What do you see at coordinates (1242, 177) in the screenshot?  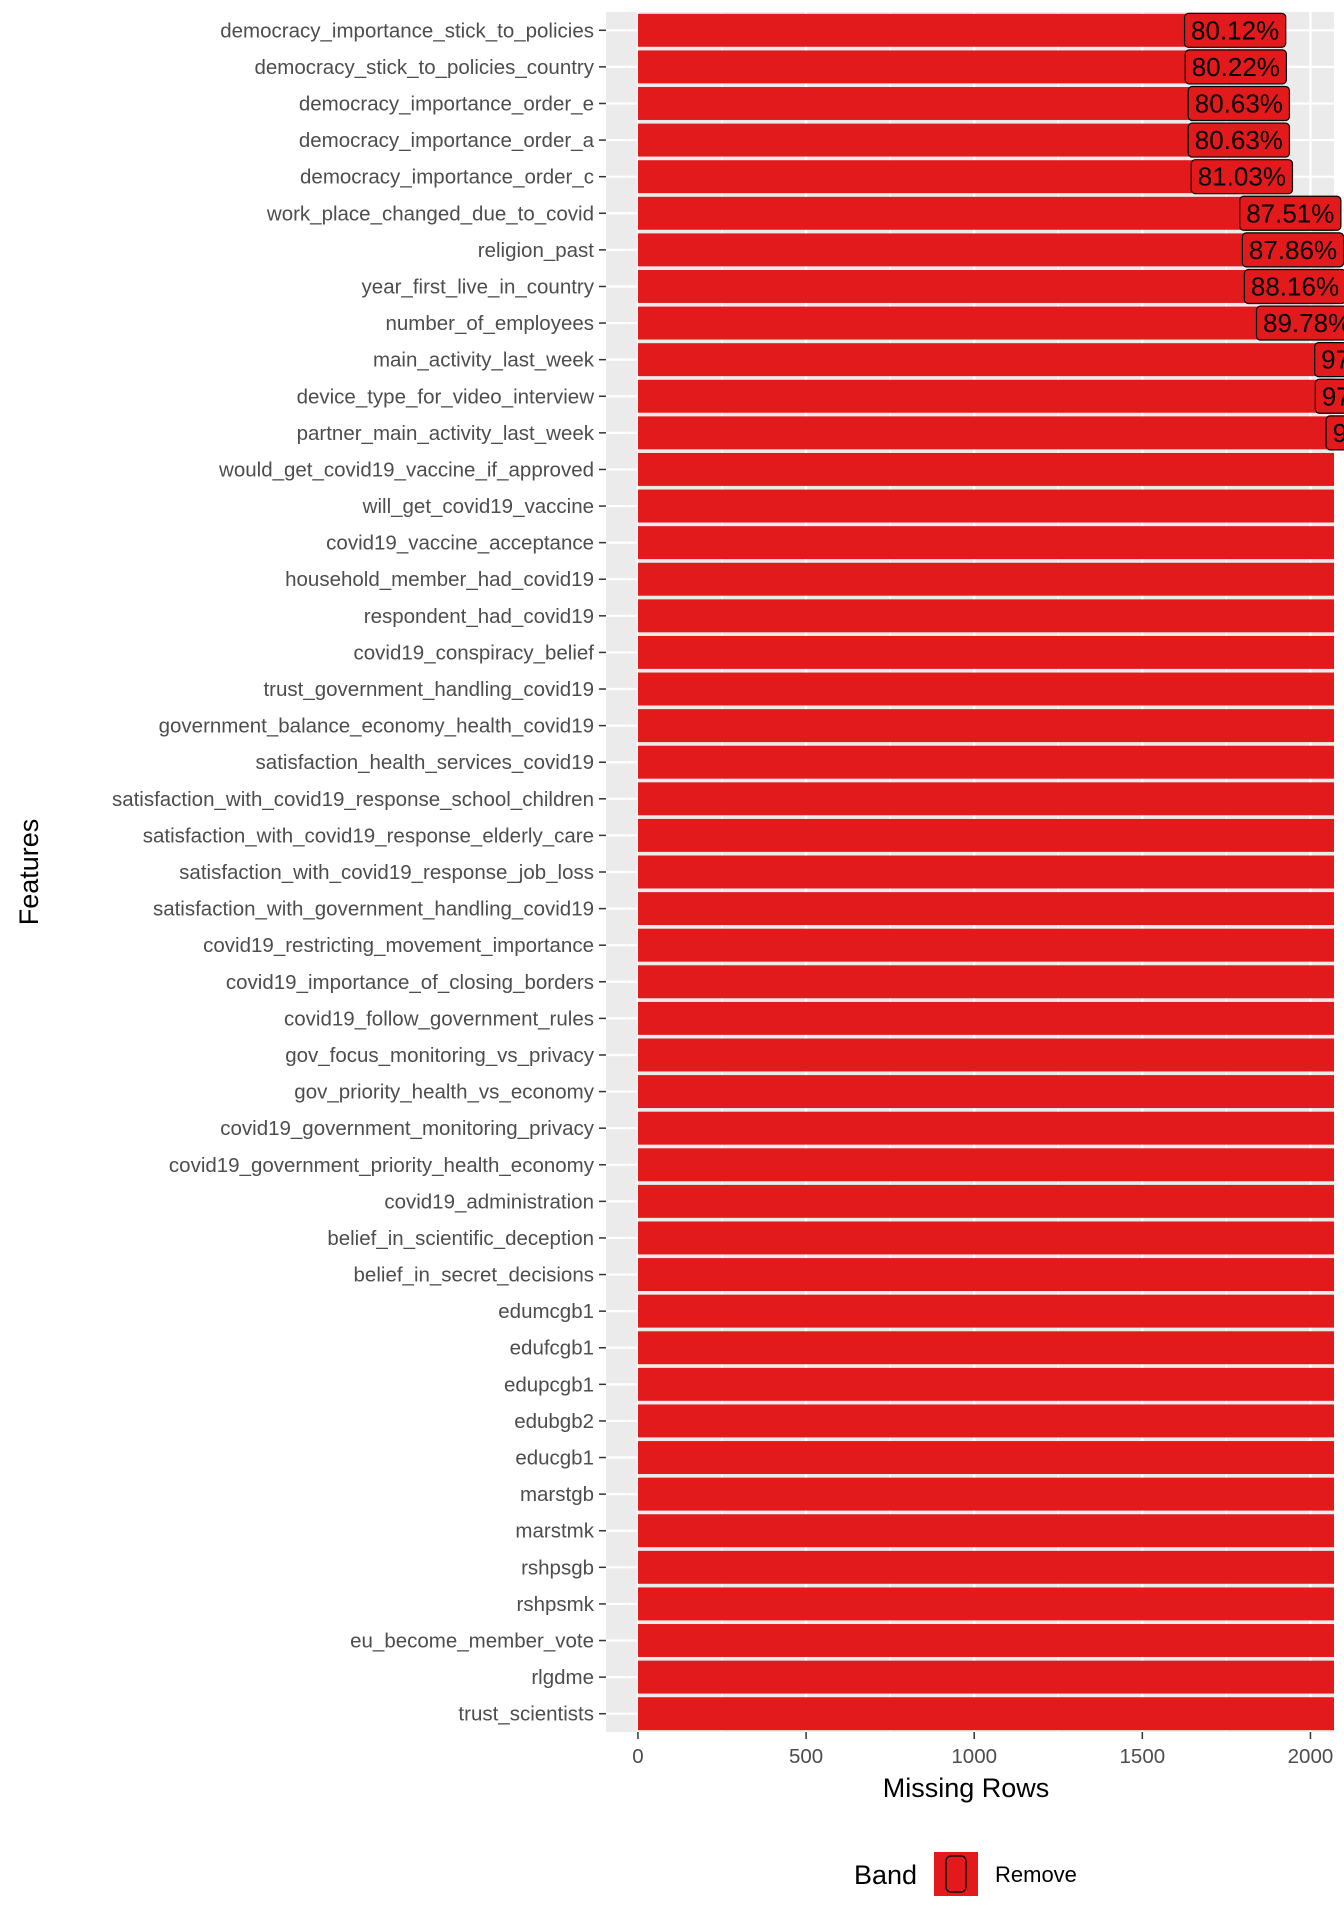 I see `data-label: 81.03%` at bounding box center [1242, 177].